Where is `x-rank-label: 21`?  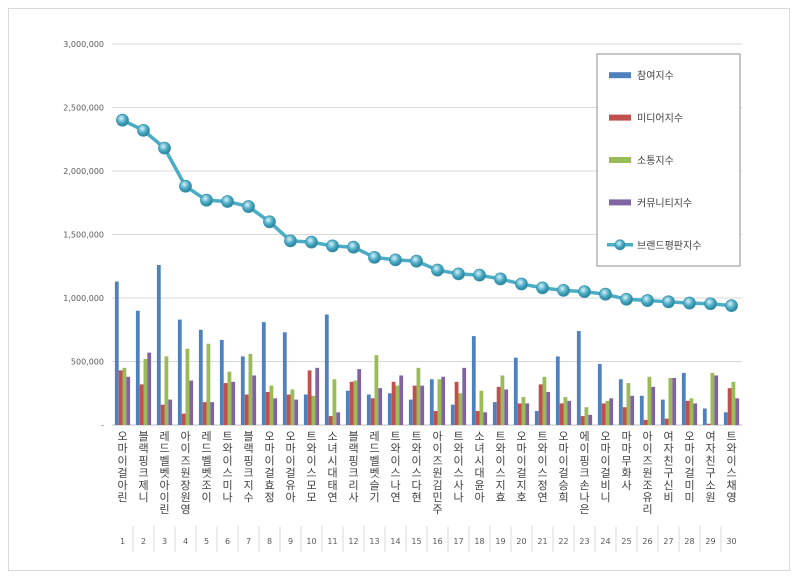 x-rank-label: 21 is located at coordinates (542, 541).